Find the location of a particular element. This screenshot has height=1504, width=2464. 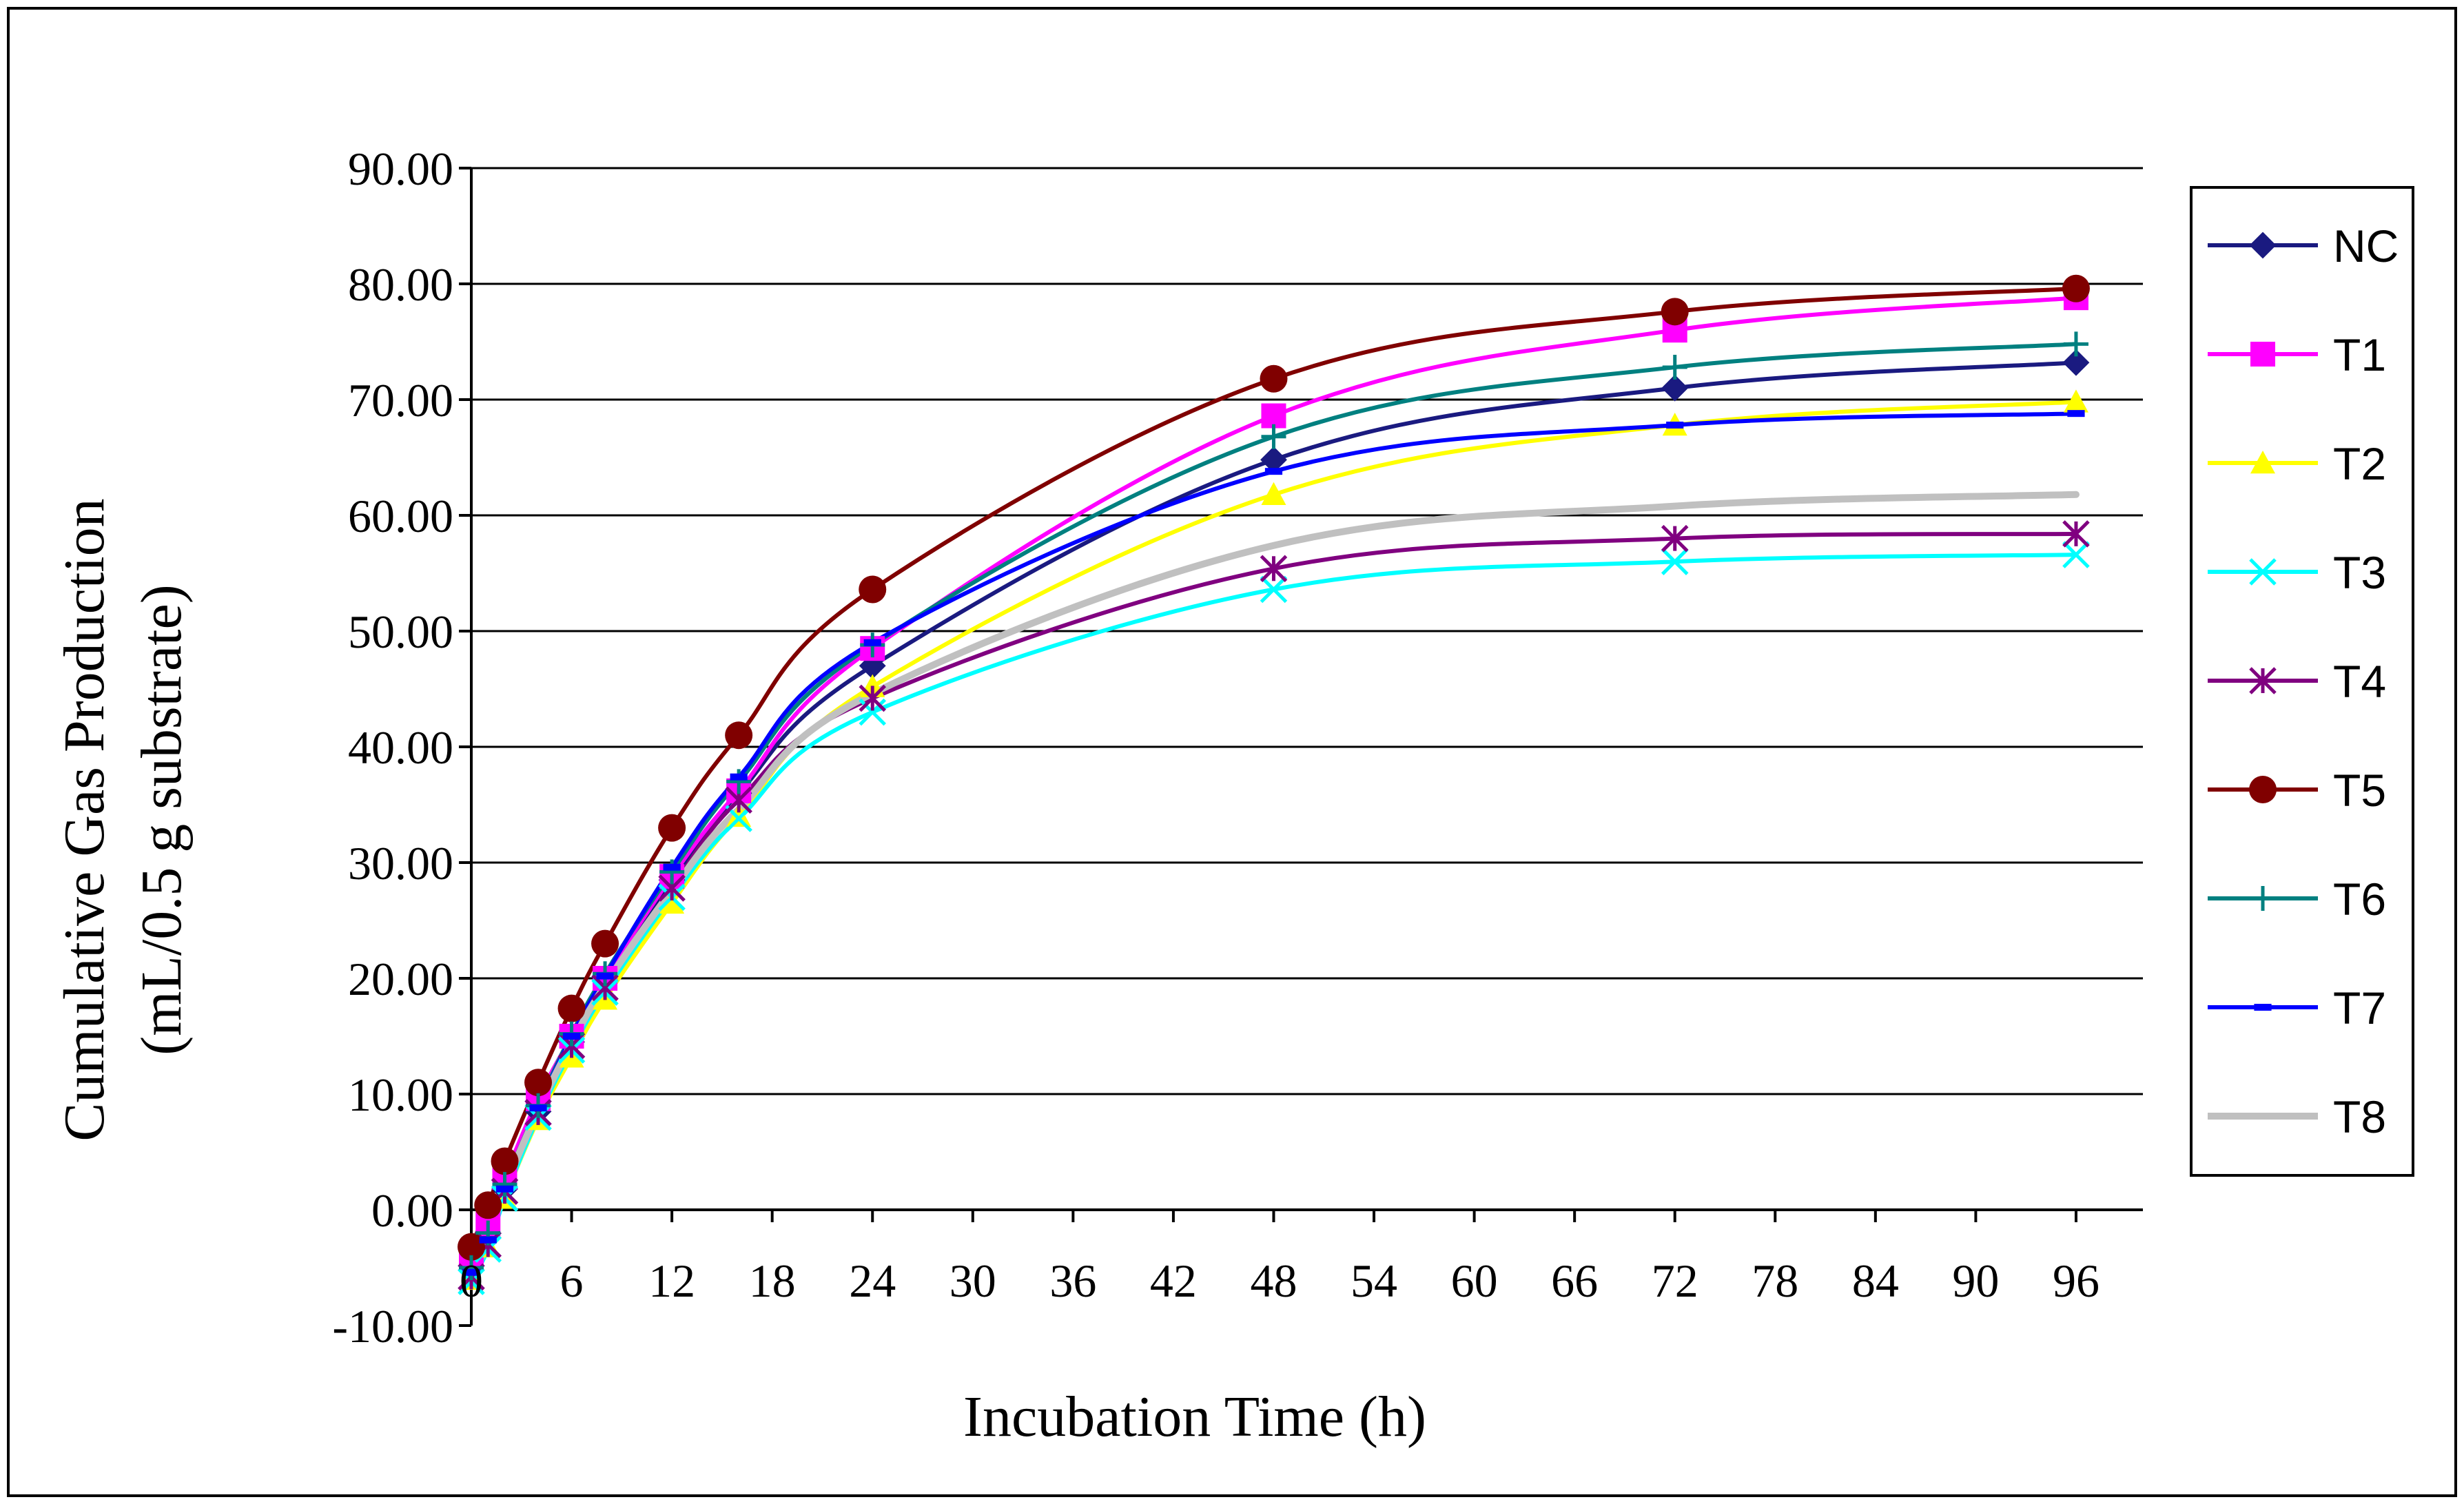

x-tick-label: 18 is located at coordinates (772, 1281).